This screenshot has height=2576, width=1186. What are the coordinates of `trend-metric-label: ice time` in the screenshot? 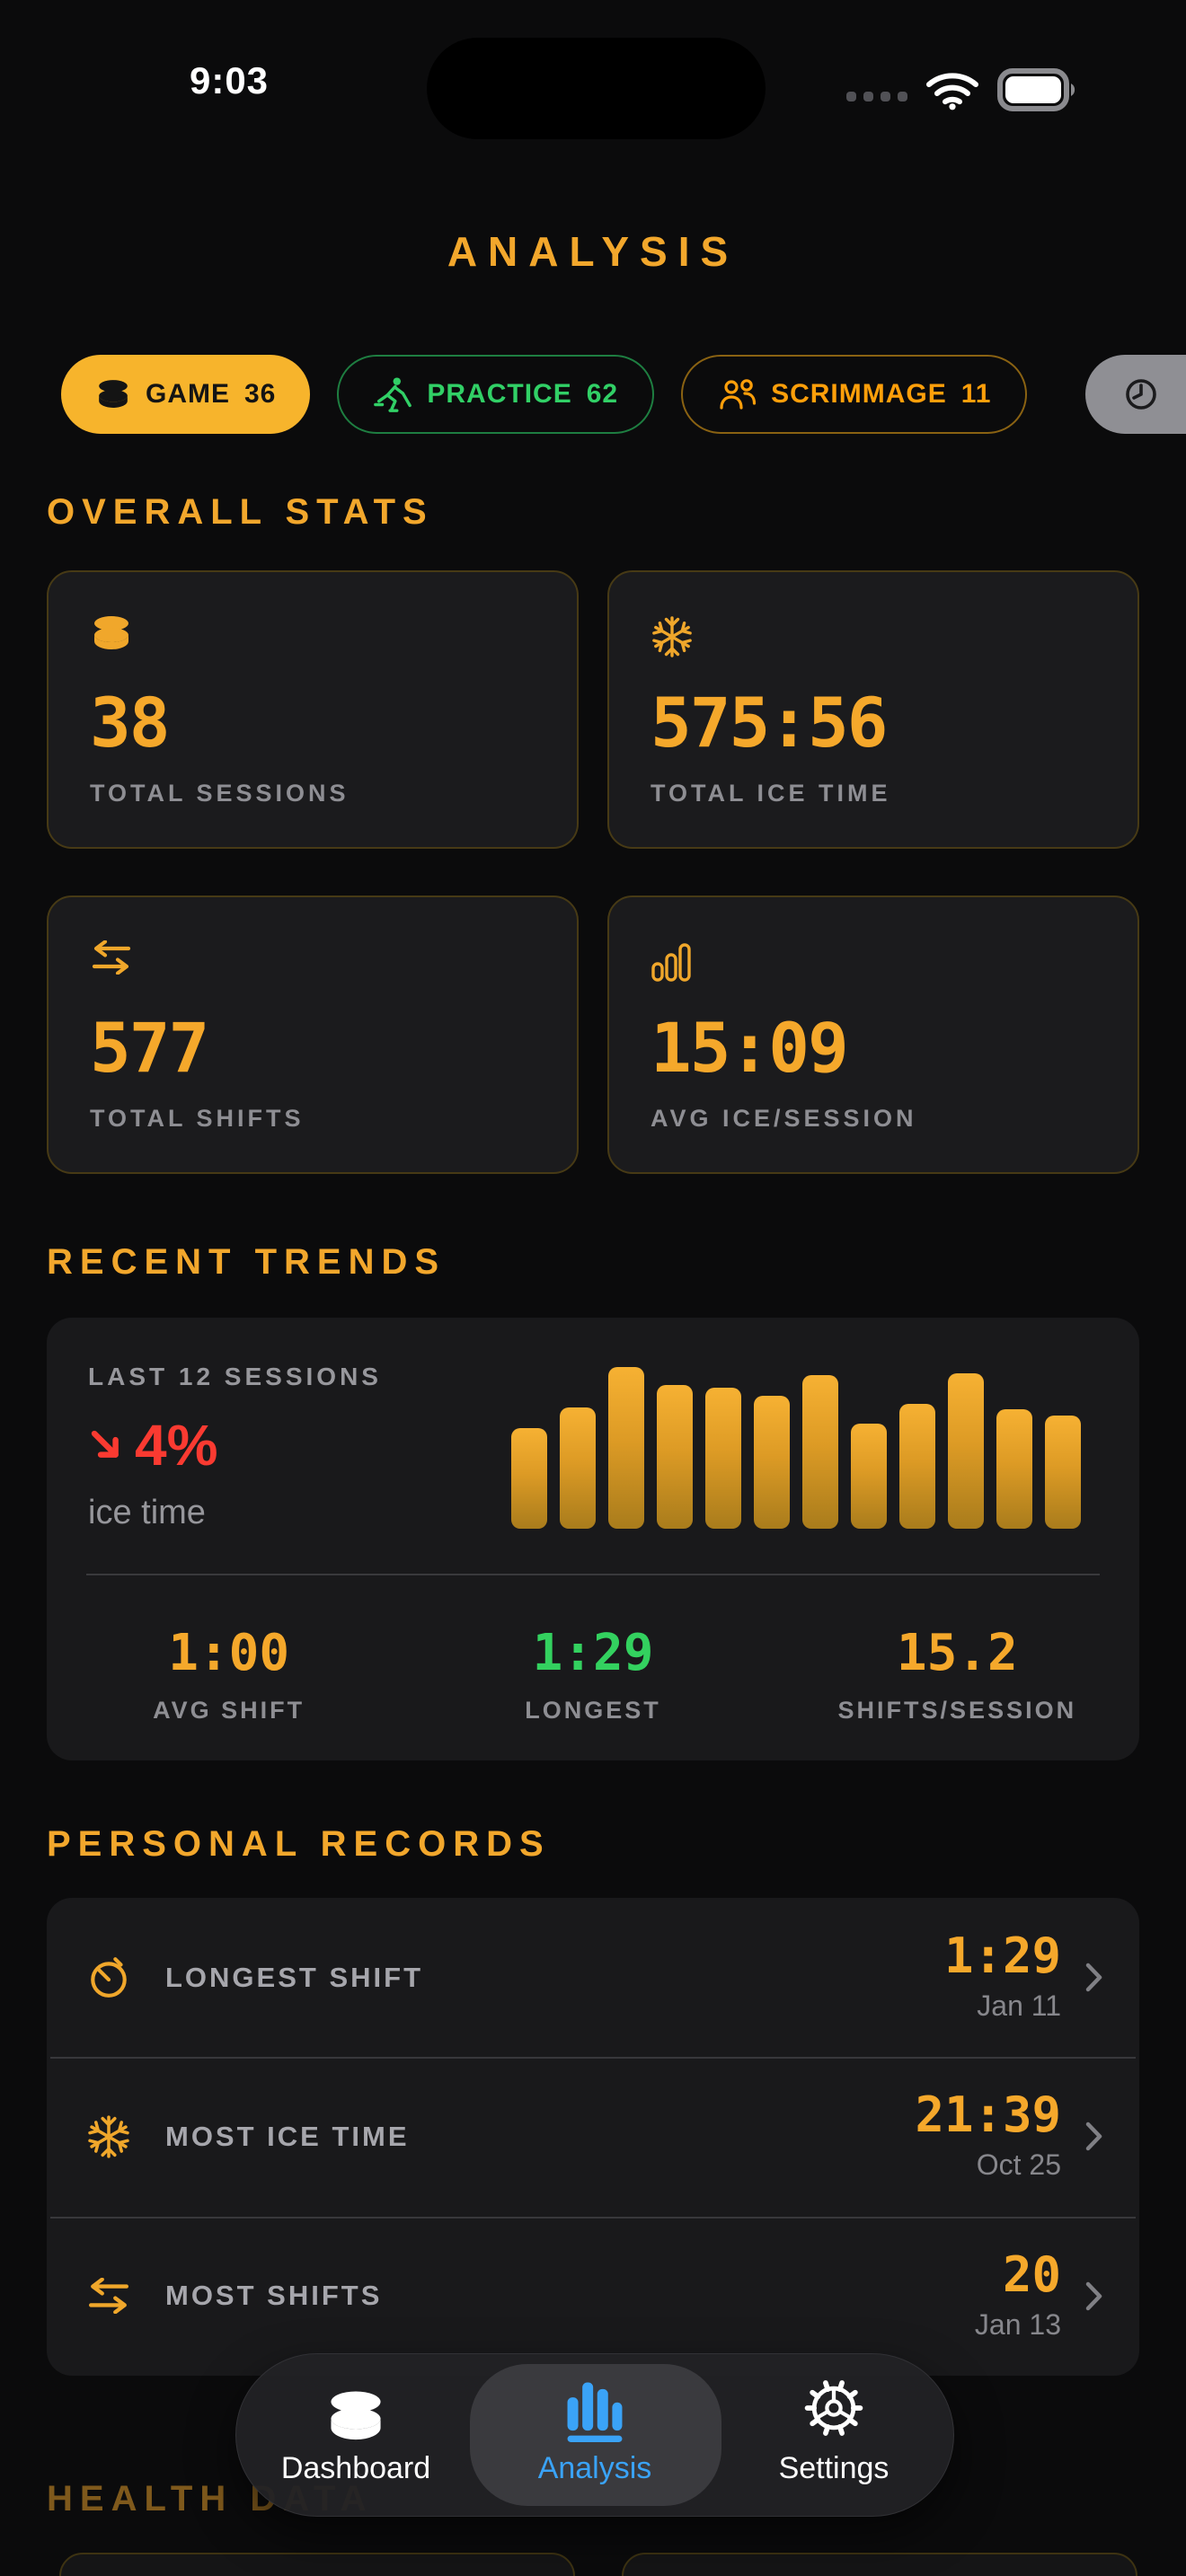 It's located at (147, 1512).